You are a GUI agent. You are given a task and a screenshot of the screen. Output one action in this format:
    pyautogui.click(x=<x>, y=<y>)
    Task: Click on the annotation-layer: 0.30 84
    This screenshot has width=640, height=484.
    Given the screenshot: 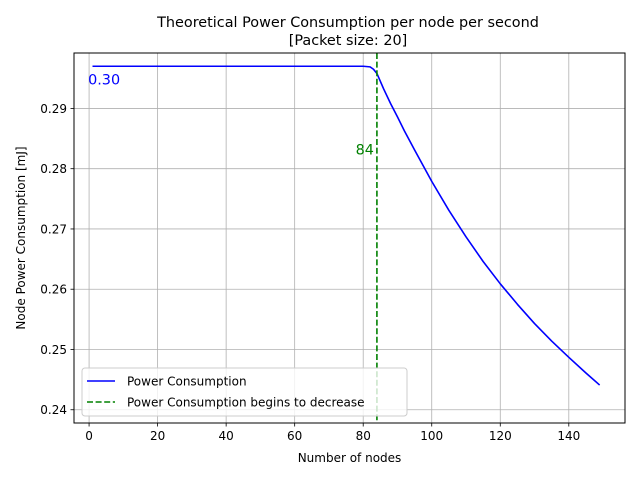 What is the action you would take?
    pyautogui.click(x=231, y=116)
    